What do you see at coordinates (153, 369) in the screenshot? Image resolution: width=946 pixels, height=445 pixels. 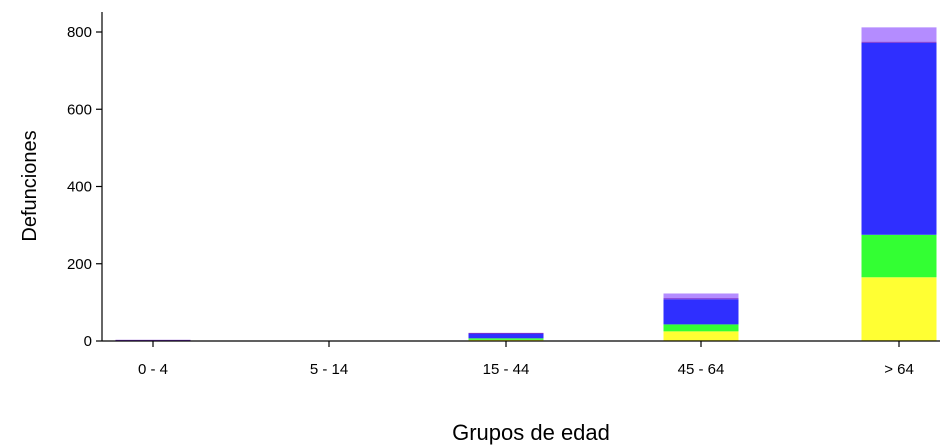 I see `x-tick-label: 0 - 4` at bounding box center [153, 369].